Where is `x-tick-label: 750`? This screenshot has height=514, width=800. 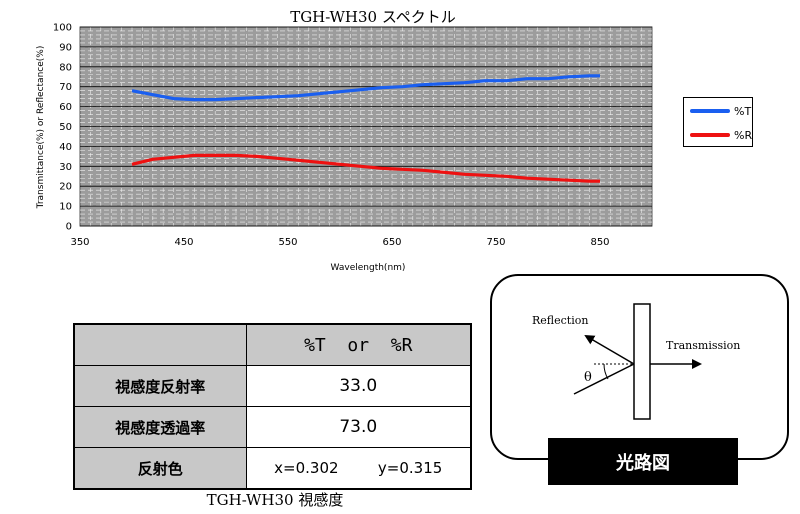
x-tick-label: 750 is located at coordinates (495, 242).